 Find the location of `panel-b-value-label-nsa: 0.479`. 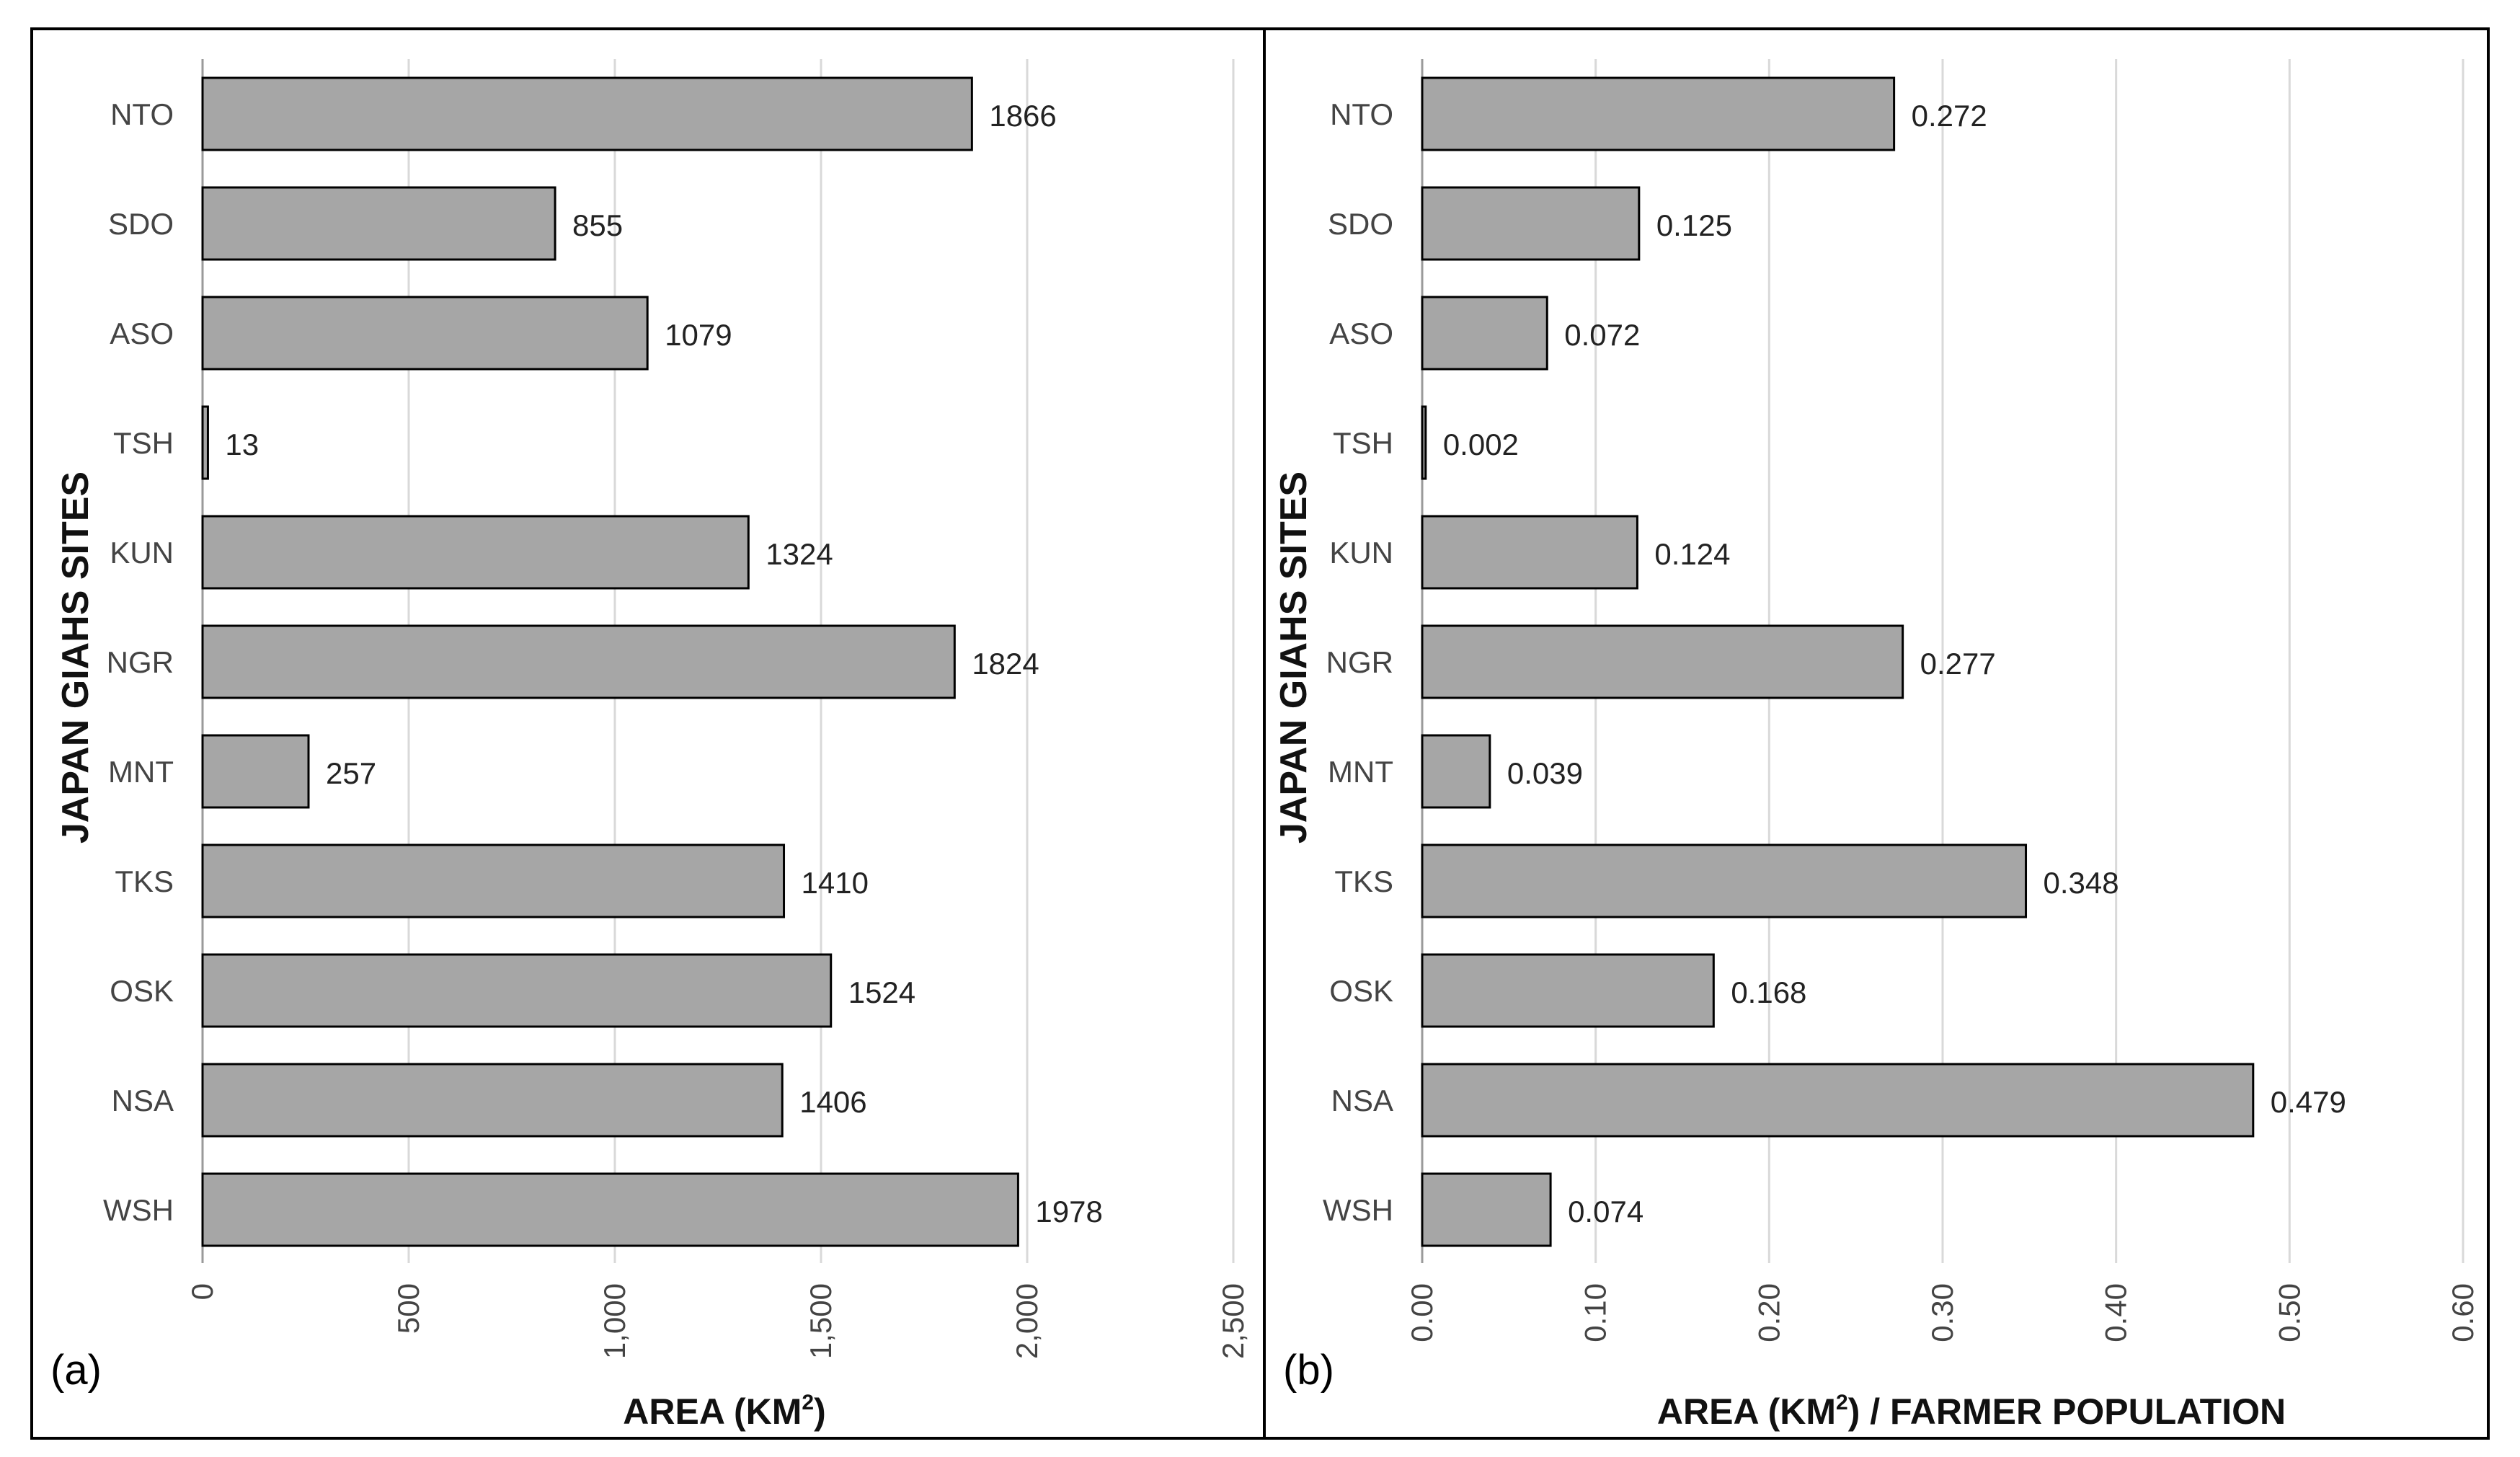

panel-b-value-label-nsa: 0.479 is located at coordinates (2308, 1102).